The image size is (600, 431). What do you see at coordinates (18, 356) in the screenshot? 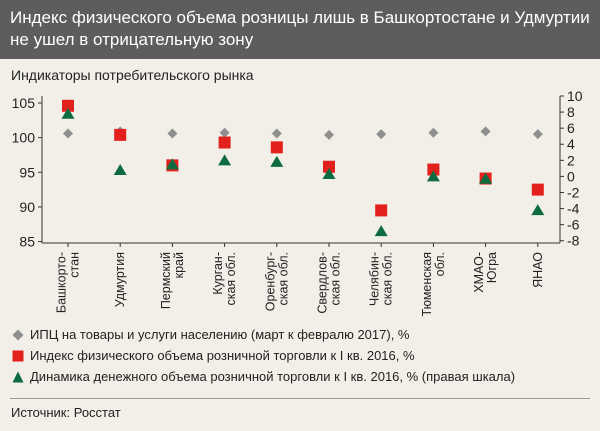
I see `square-icon` at bounding box center [18, 356].